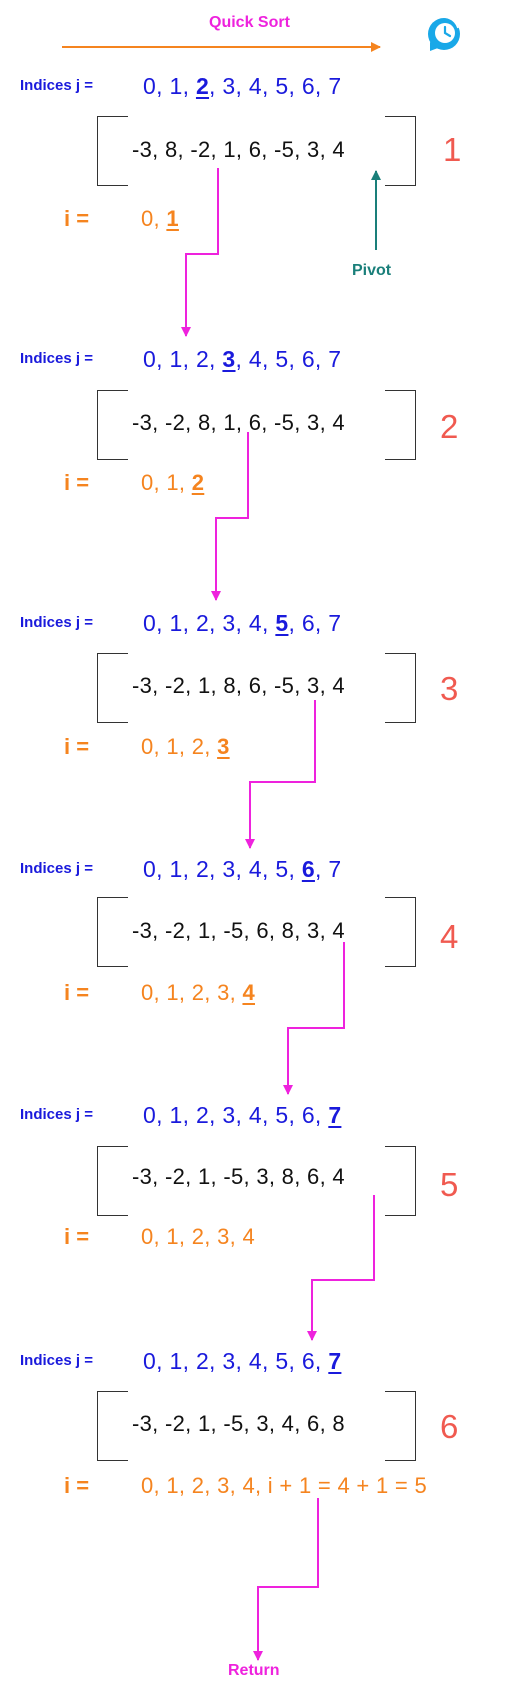  What do you see at coordinates (308, 869) in the screenshot?
I see `current-index: 6` at bounding box center [308, 869].